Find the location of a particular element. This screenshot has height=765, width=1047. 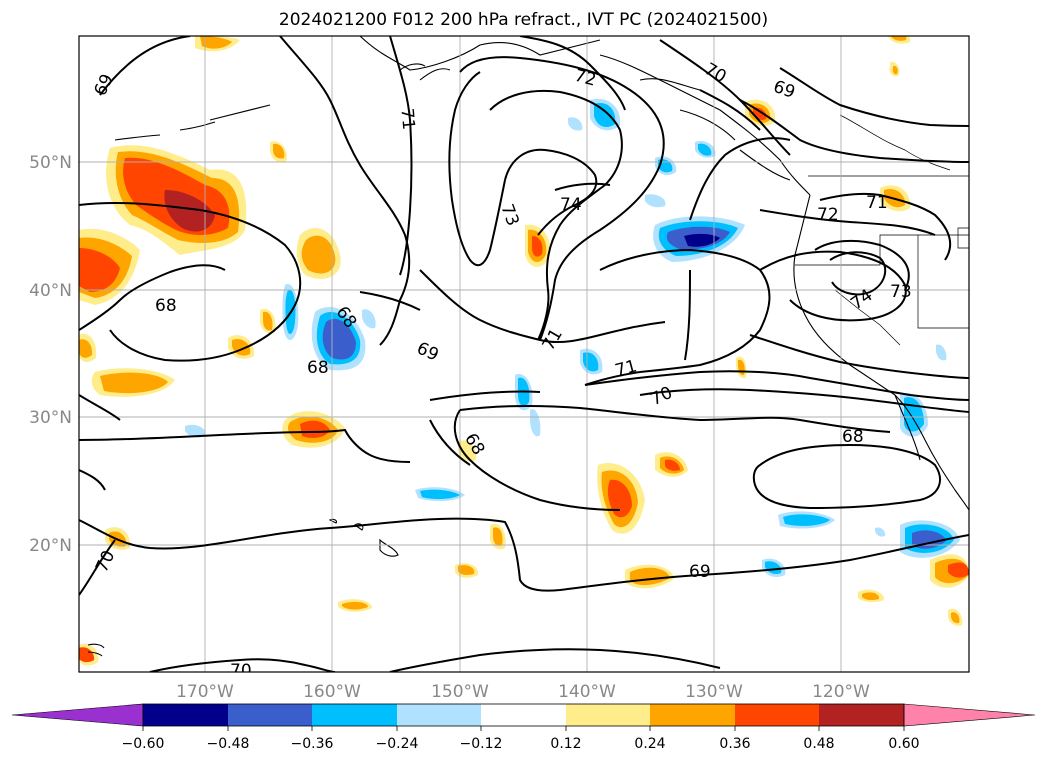

colorbar-tick-label: 0.36 is located at coordinates (734, 744).